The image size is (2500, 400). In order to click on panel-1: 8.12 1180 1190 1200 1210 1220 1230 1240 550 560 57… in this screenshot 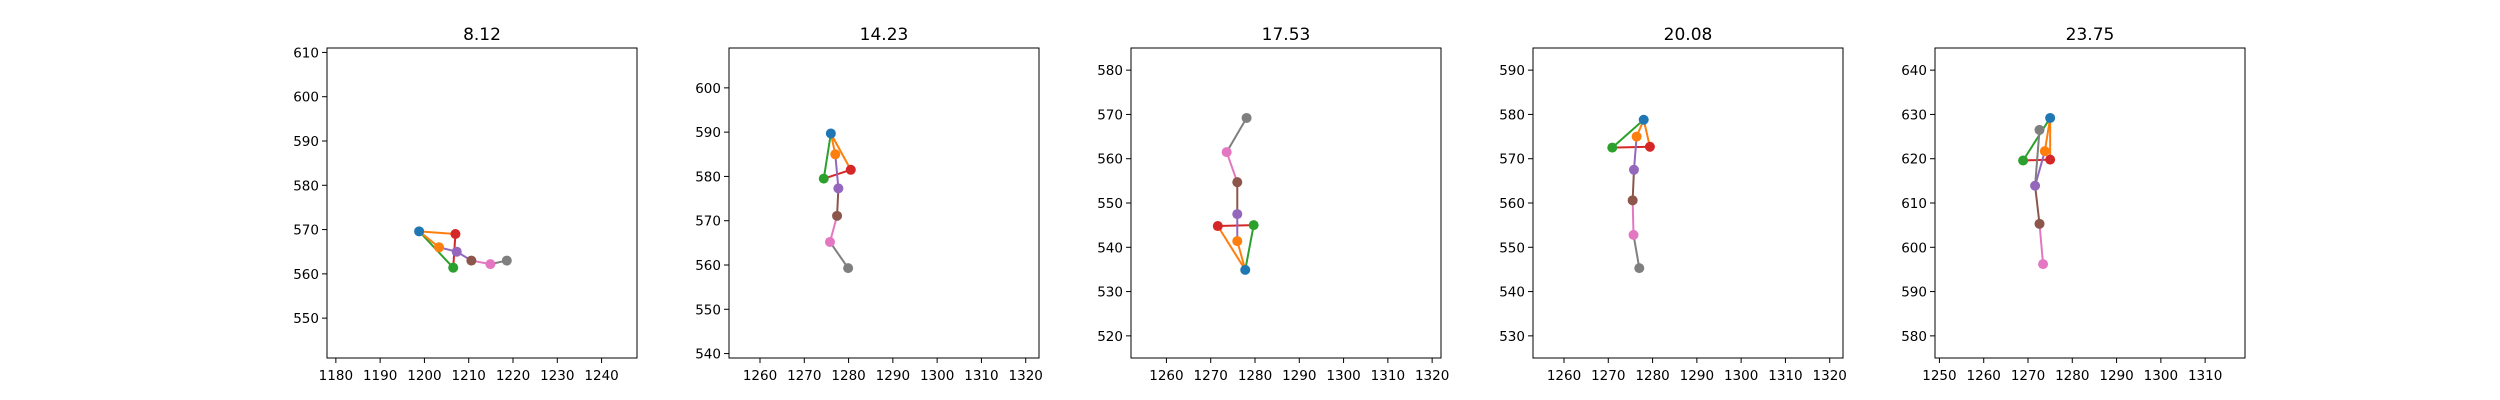, I will do `click(465, 204)`.